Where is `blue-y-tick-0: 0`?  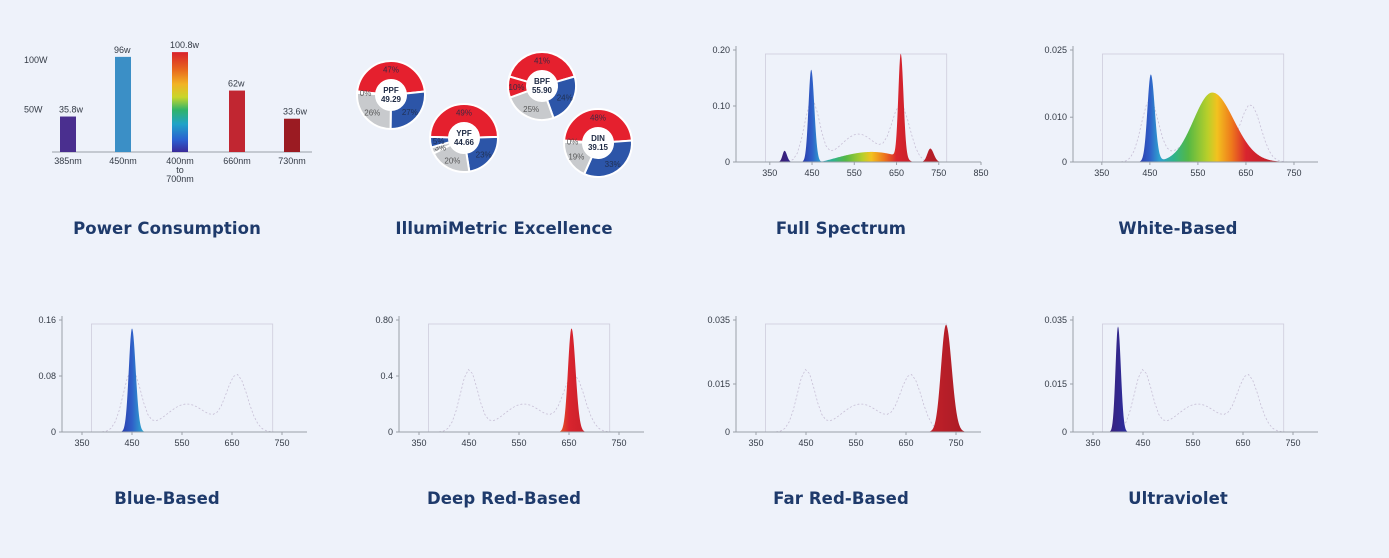 blue-y-tick-0: 0 is located at coordinates (53, 432).